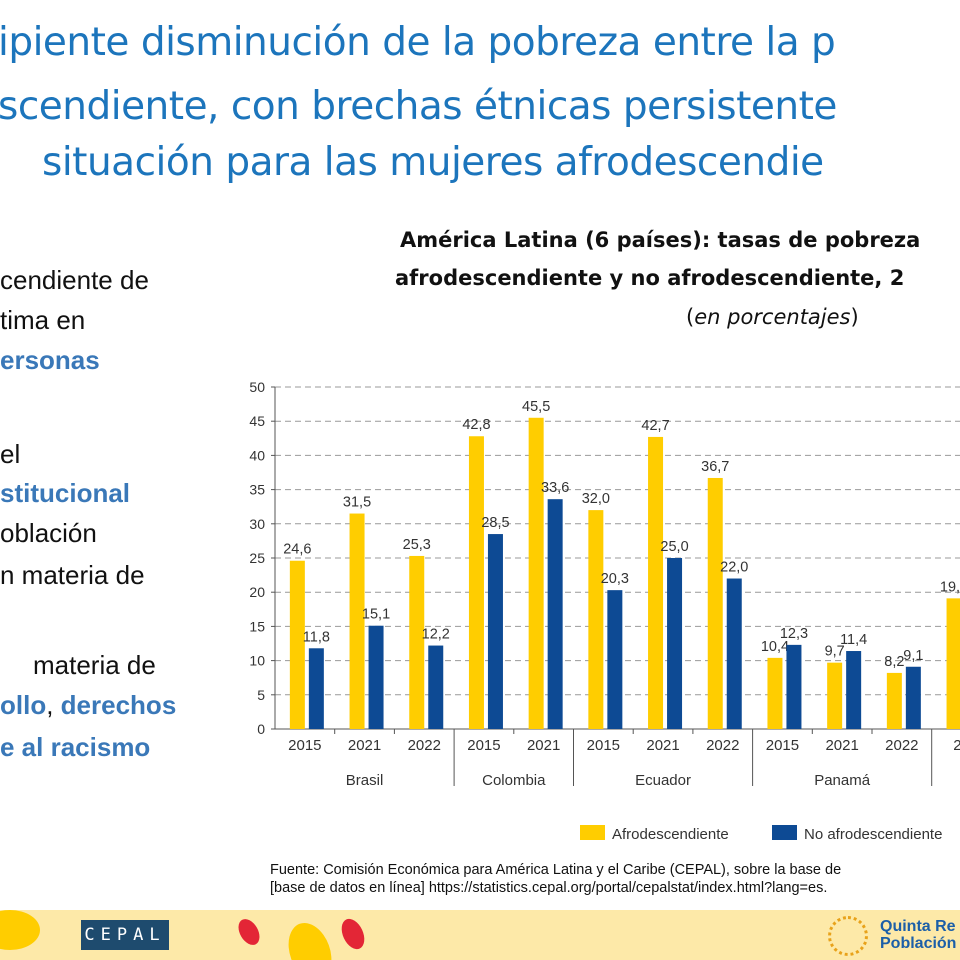 This screenshot has height=960, width=960. I want to click on left-text: n materia de, so click(72, 575).